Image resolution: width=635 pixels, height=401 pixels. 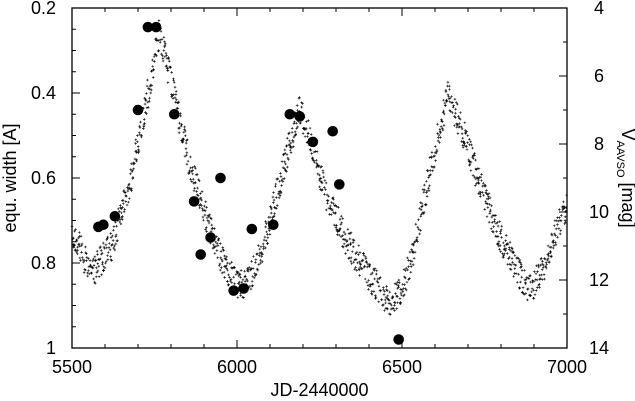 I want to click on right-y-tick-label: 12, so click(x=599, y=280).